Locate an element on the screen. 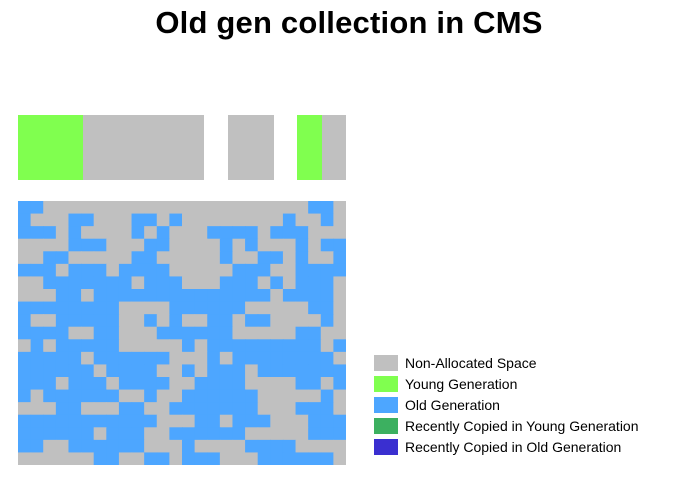 Image resolution: width=698 pixels, height=478 pixels. legend-label-old: Old Generation is located at coordinates (452, 404).